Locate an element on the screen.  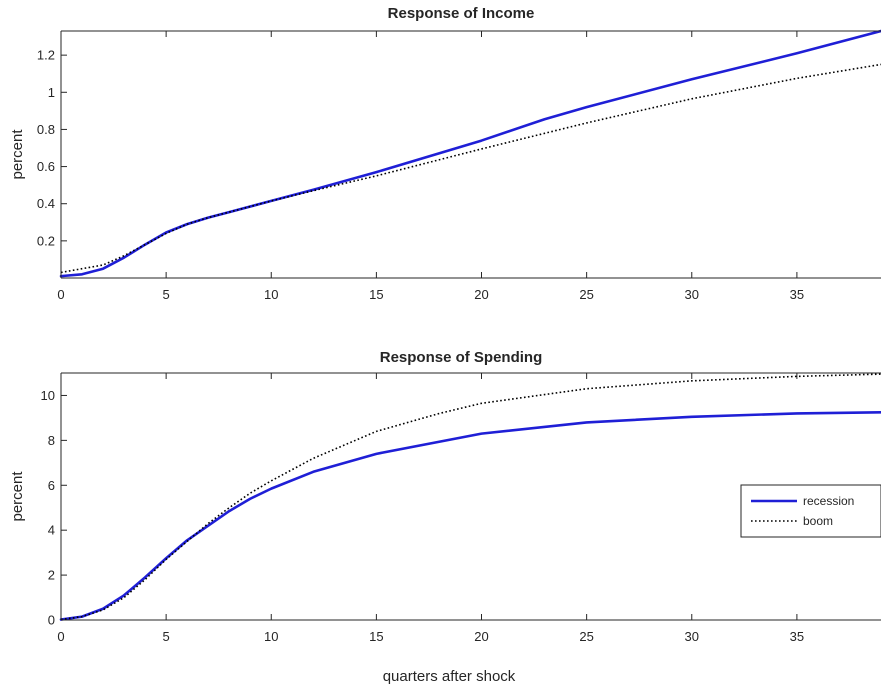
legend-box is located at coordinates (810, 511).